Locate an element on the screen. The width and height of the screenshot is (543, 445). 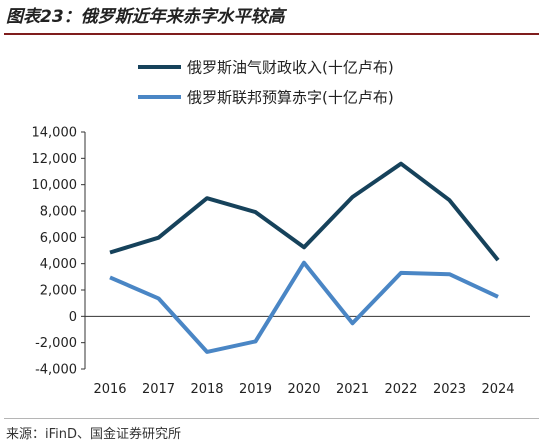
chart-title: 图表23：俄罗斯近年来赤字水平较高 is located at coordinates (145, 17).